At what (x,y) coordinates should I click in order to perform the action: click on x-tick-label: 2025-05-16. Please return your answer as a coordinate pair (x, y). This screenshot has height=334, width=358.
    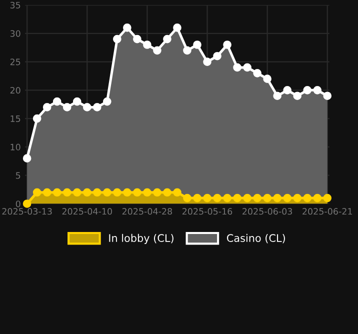
    Looking at the image, I should click on (207, 211).